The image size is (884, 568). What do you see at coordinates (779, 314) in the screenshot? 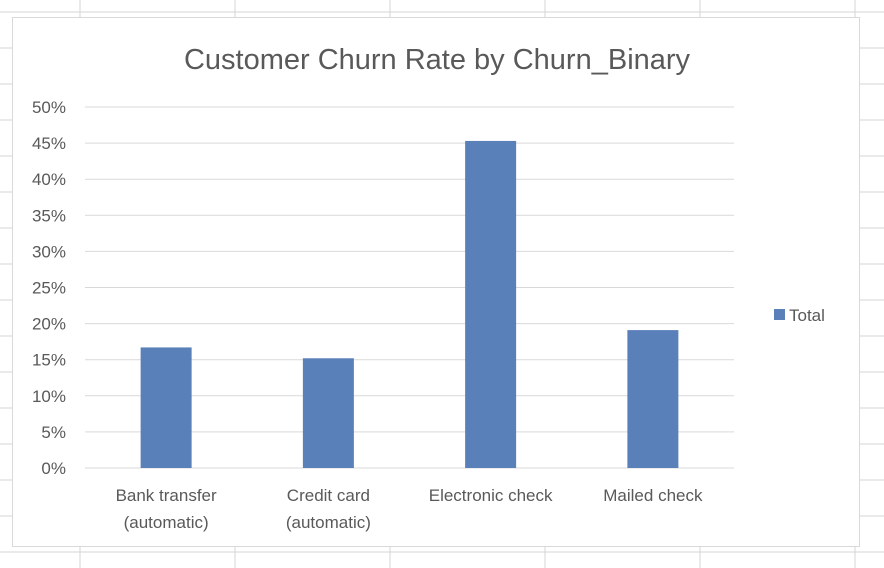
I see `legend-swatch` at bounding box center [779, 314].